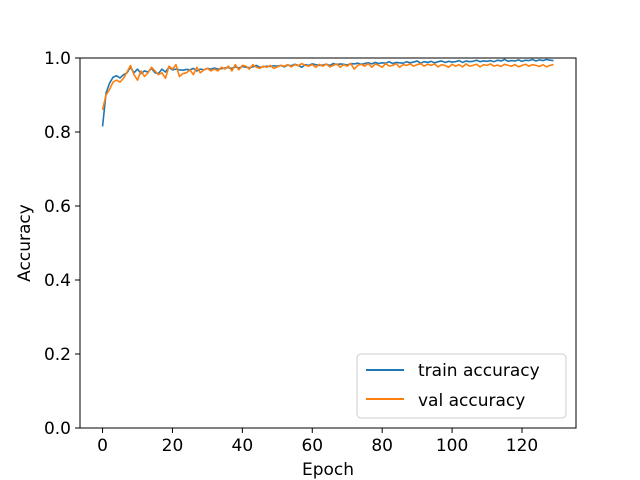 The width and height of the screenshot is (640, 480). Describe the element at coordinates (62, 244) in the screenshot. I see `y-axis-ticks: 0.0 0.2 0.4 0.6 0.8 1.0` at that location.